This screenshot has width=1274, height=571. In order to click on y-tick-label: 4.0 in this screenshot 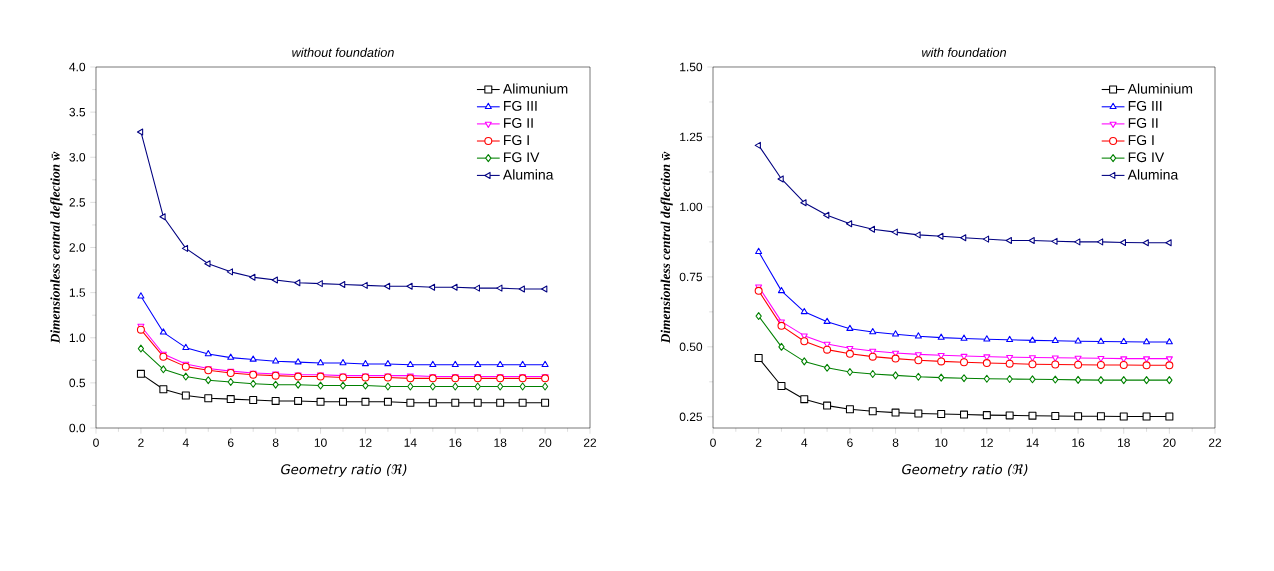, I will do `click(77, 67)`.